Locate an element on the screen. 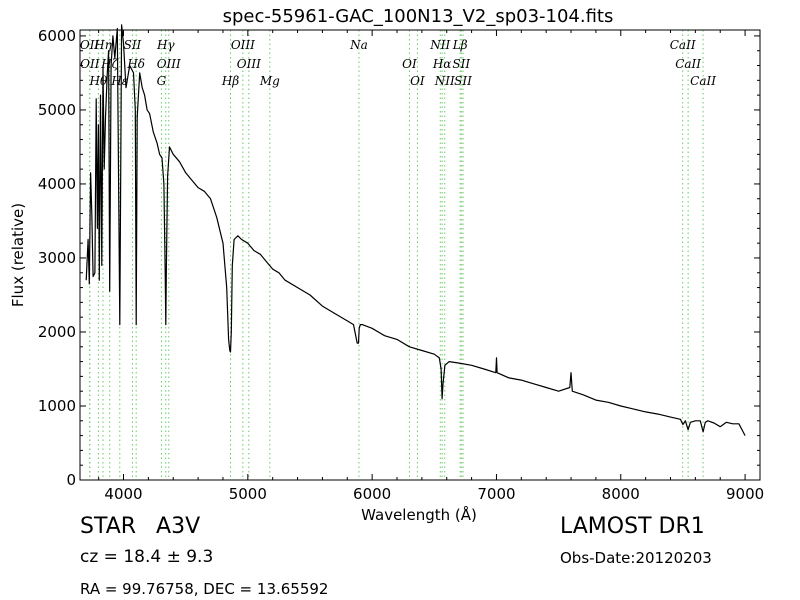  line-marker-label: Hζ is located at coordinates (109, 64).